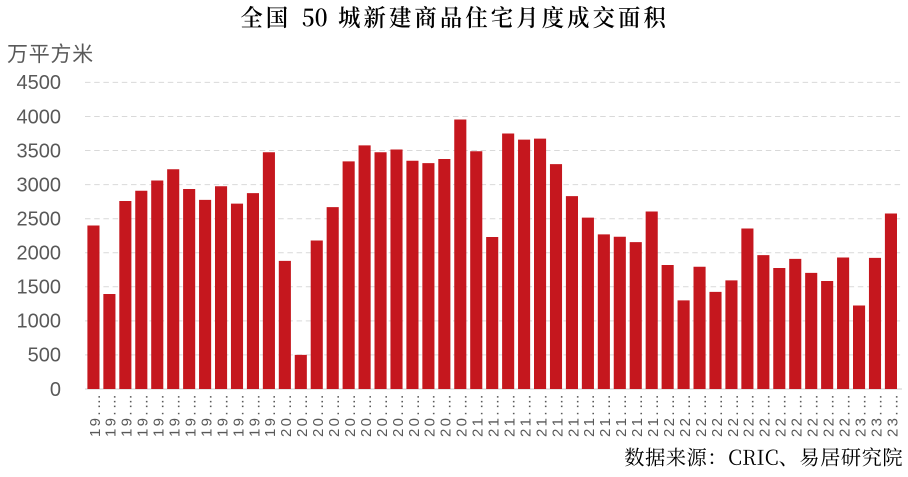  What do you see at coordinates (39, 322) in the screenshot?
I see `svg-text: 1000` at bounding box center [39, 322].